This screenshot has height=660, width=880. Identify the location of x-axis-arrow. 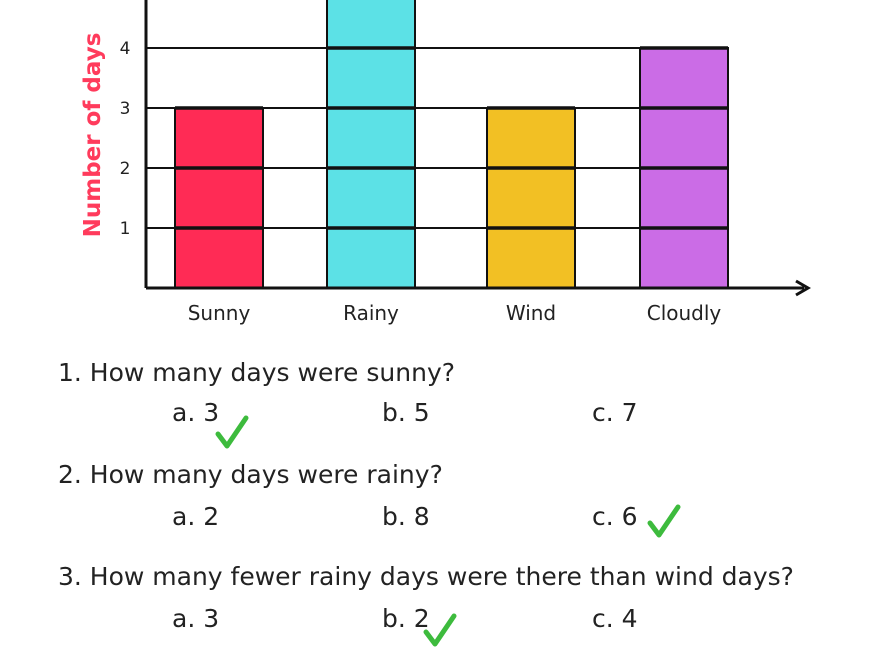
(803, 288).